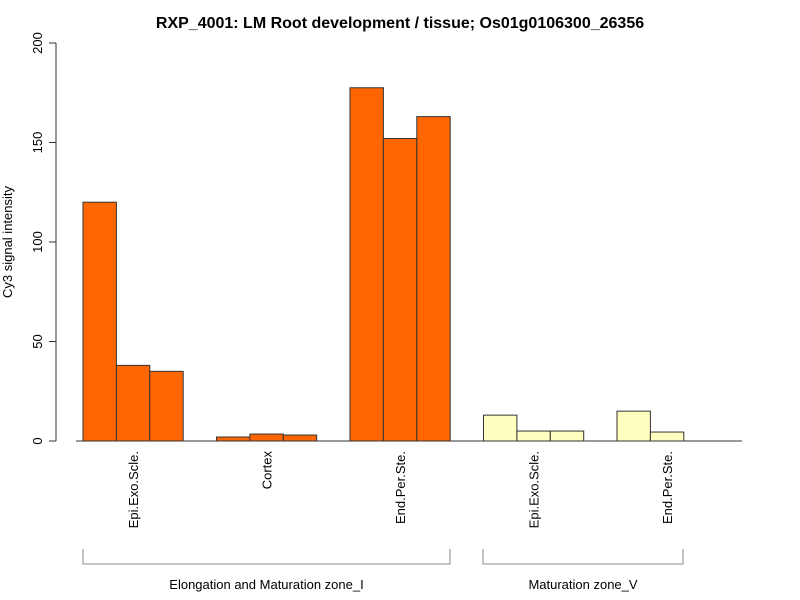 This screenshot has height=600, width=800. I want to click on x-tick-label: Cortex, so click(267, 470).